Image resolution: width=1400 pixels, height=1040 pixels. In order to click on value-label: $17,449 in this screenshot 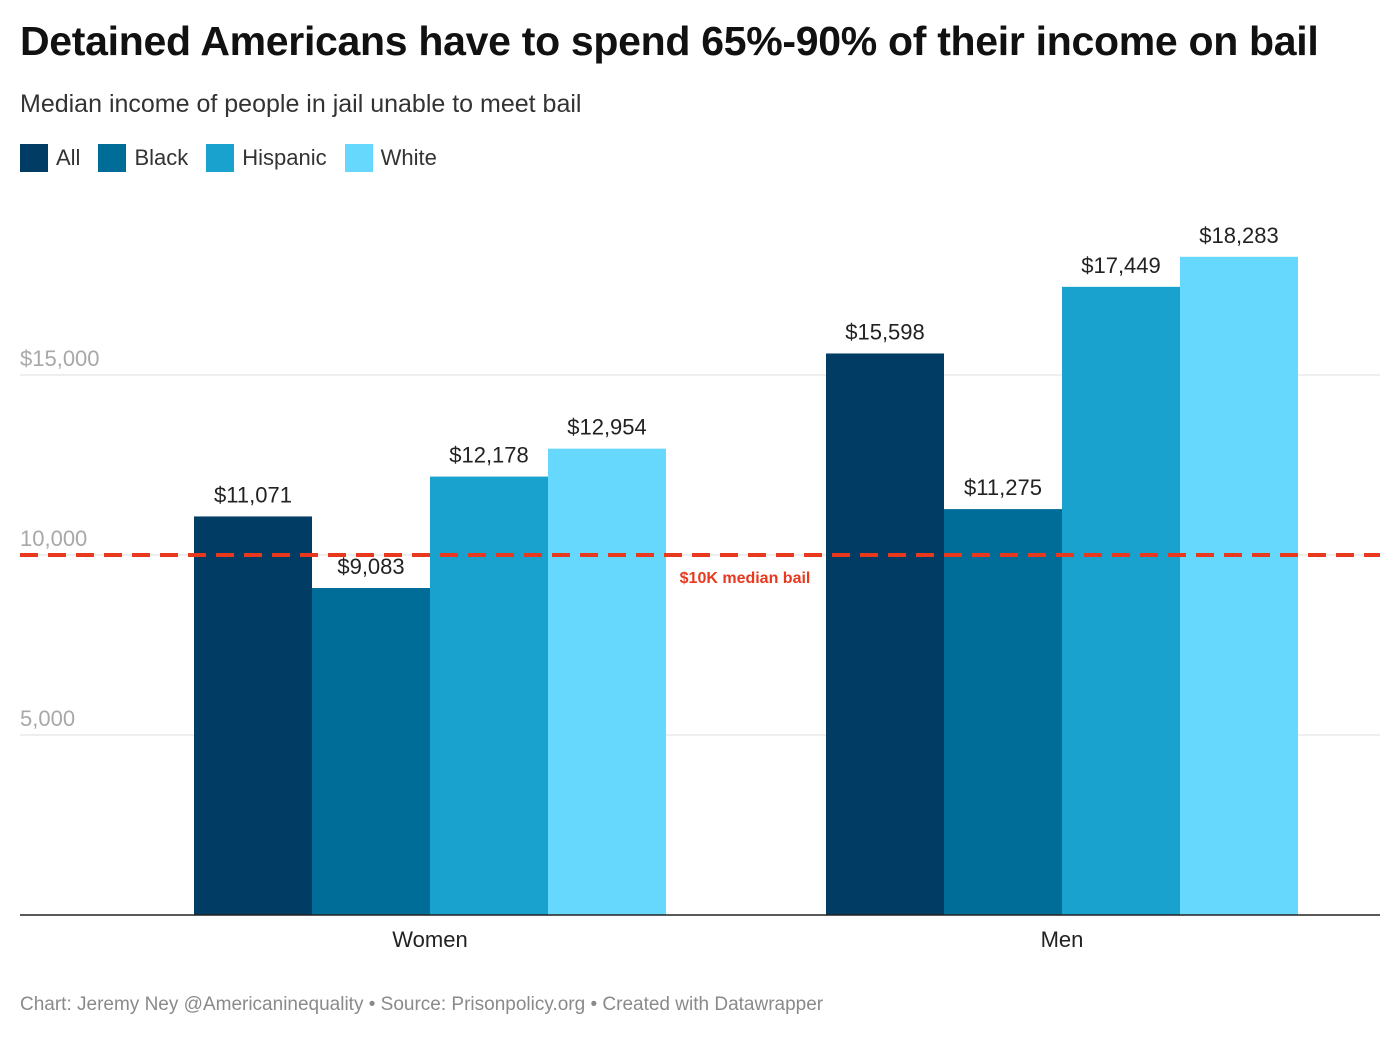, I will do `click(1121, 265)`.